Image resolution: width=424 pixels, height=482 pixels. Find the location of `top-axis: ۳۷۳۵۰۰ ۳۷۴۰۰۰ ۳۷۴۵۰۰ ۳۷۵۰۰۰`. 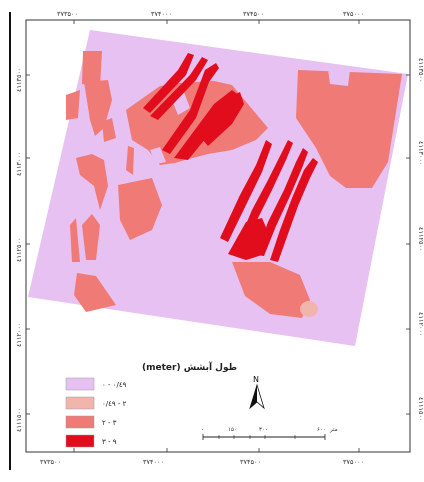

top-axis: ۳۷۳۵۰۰ ۳۷۴۰۰۰ ۳۷۴۵۰۰ ۳۷۵۰۰۰ is located at coordinates (210, 17).